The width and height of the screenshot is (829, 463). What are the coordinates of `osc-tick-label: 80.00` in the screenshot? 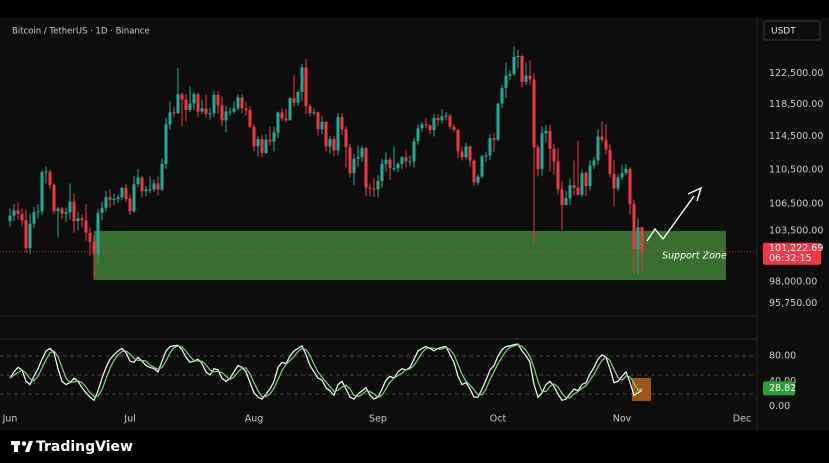 It's located at (782, 356).